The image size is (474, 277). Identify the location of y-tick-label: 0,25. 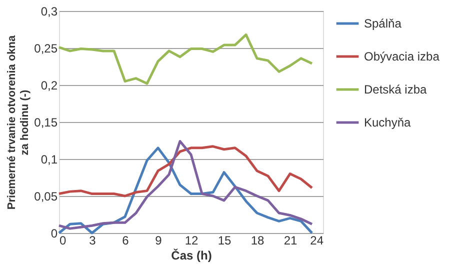
(46, 49).